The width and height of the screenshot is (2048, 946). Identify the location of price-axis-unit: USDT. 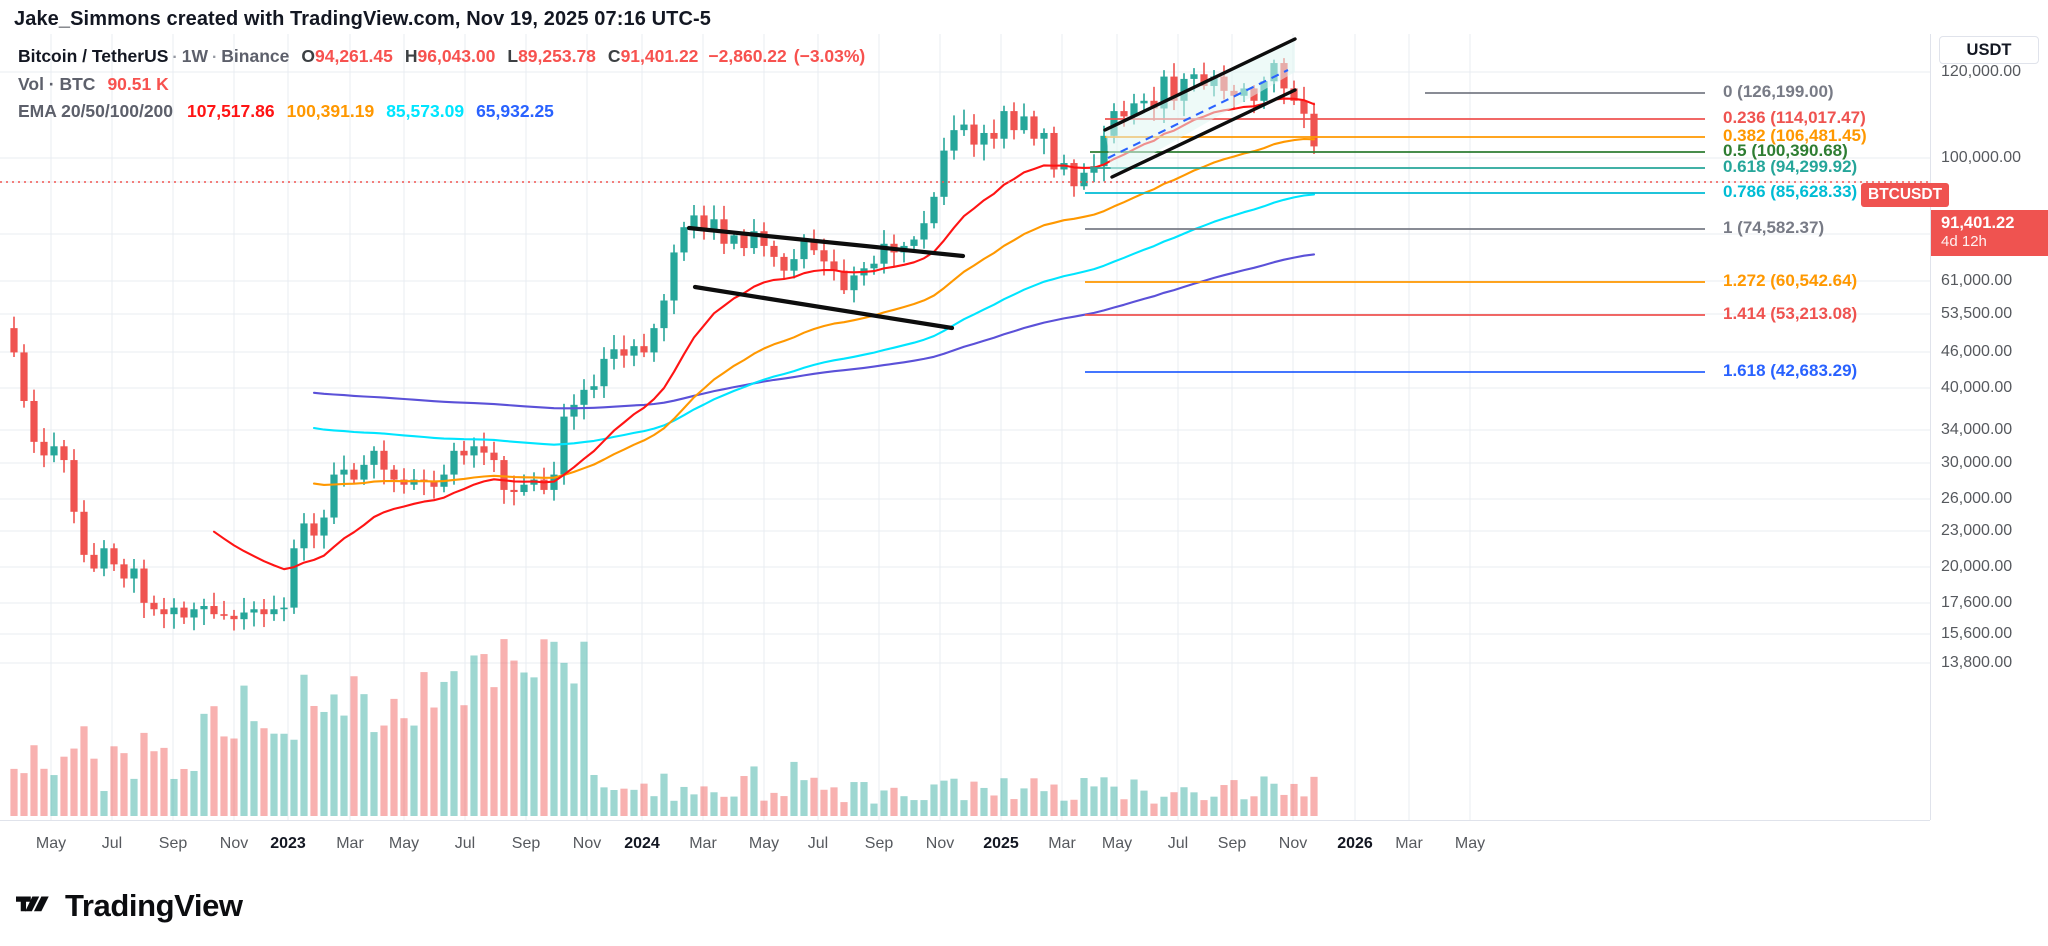
(1989, 50).